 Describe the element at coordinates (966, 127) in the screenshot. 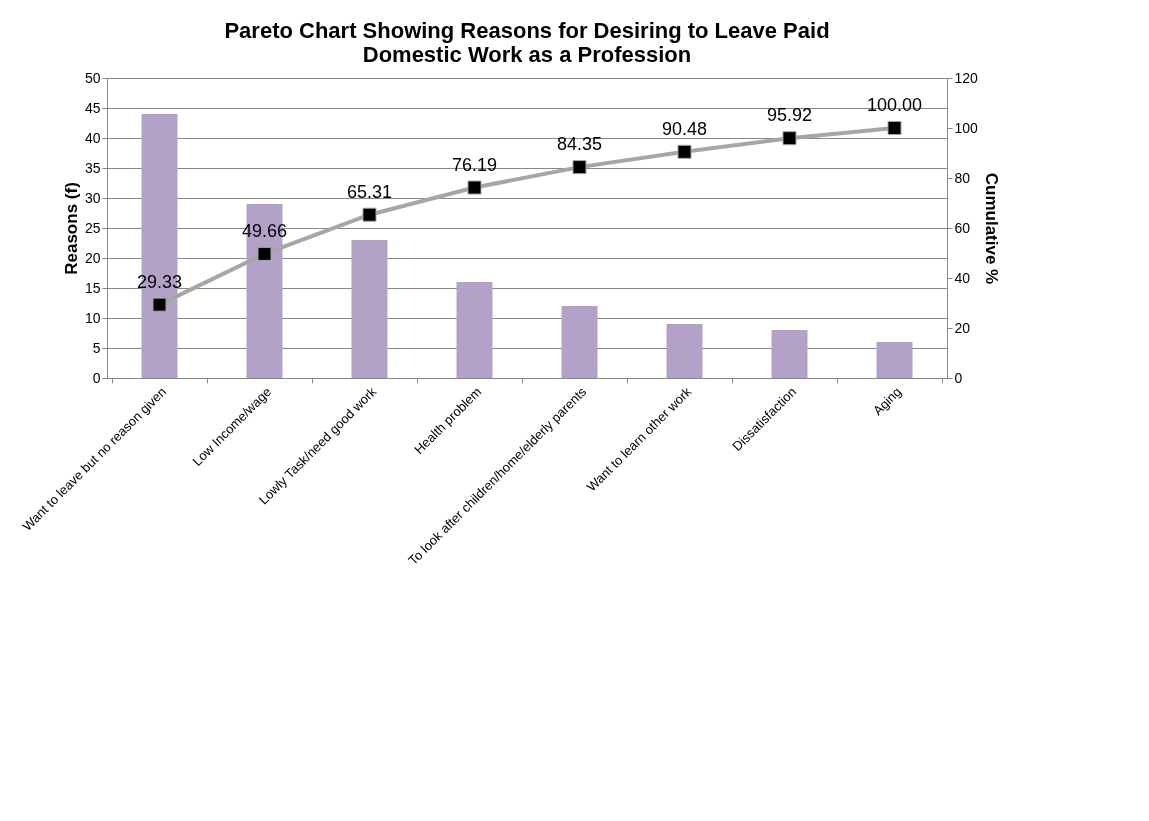

I see `y2-tick-label: 100` at that location.